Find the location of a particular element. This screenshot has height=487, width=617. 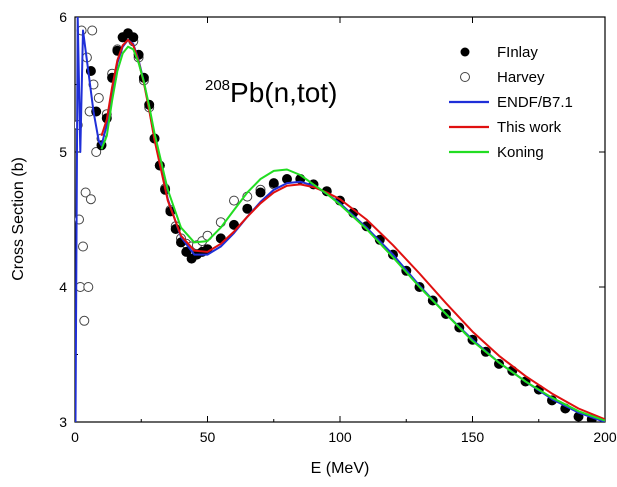

y-tick-label: 5 is located at coordinates (63, 152).